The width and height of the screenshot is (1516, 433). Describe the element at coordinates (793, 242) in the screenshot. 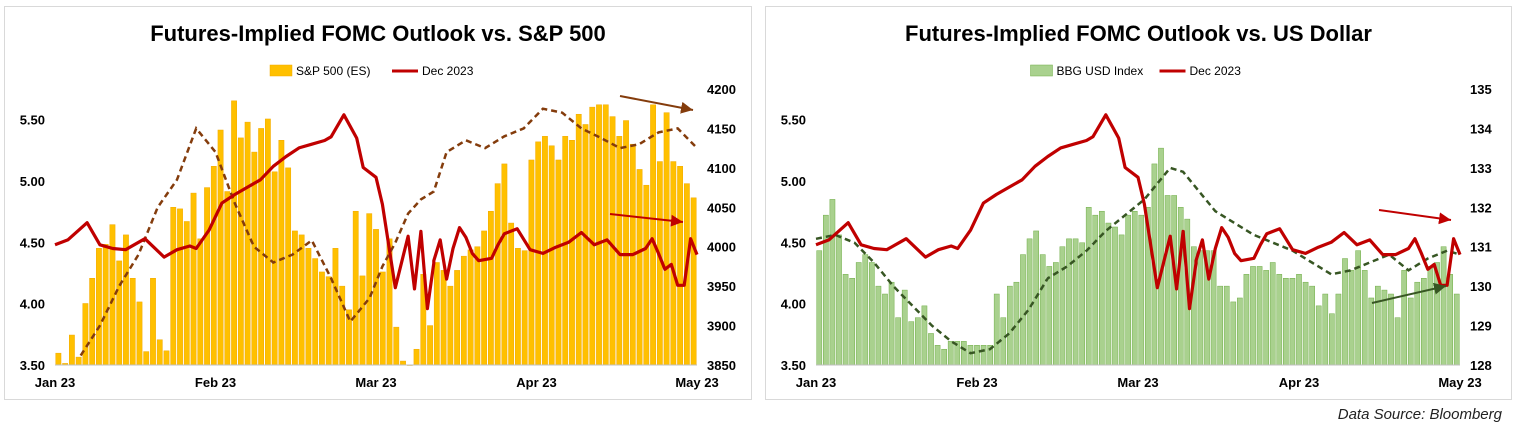

I see `y-left-tick-label: 4.50` at that location.